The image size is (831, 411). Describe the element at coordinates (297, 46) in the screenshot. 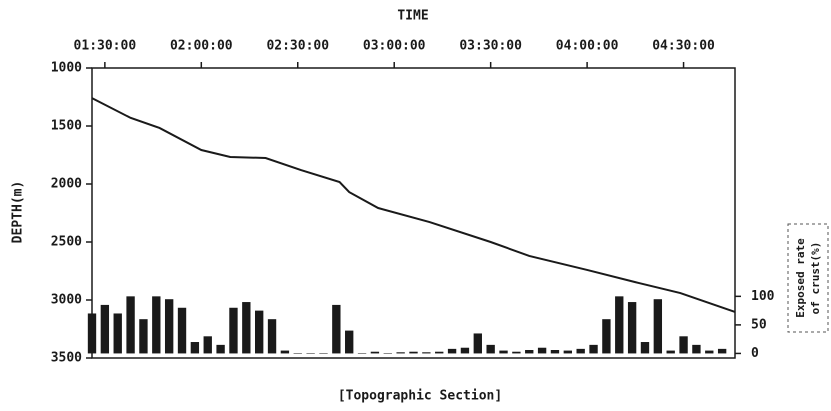

I see `x-tick-label: 02:30:00` at that location.